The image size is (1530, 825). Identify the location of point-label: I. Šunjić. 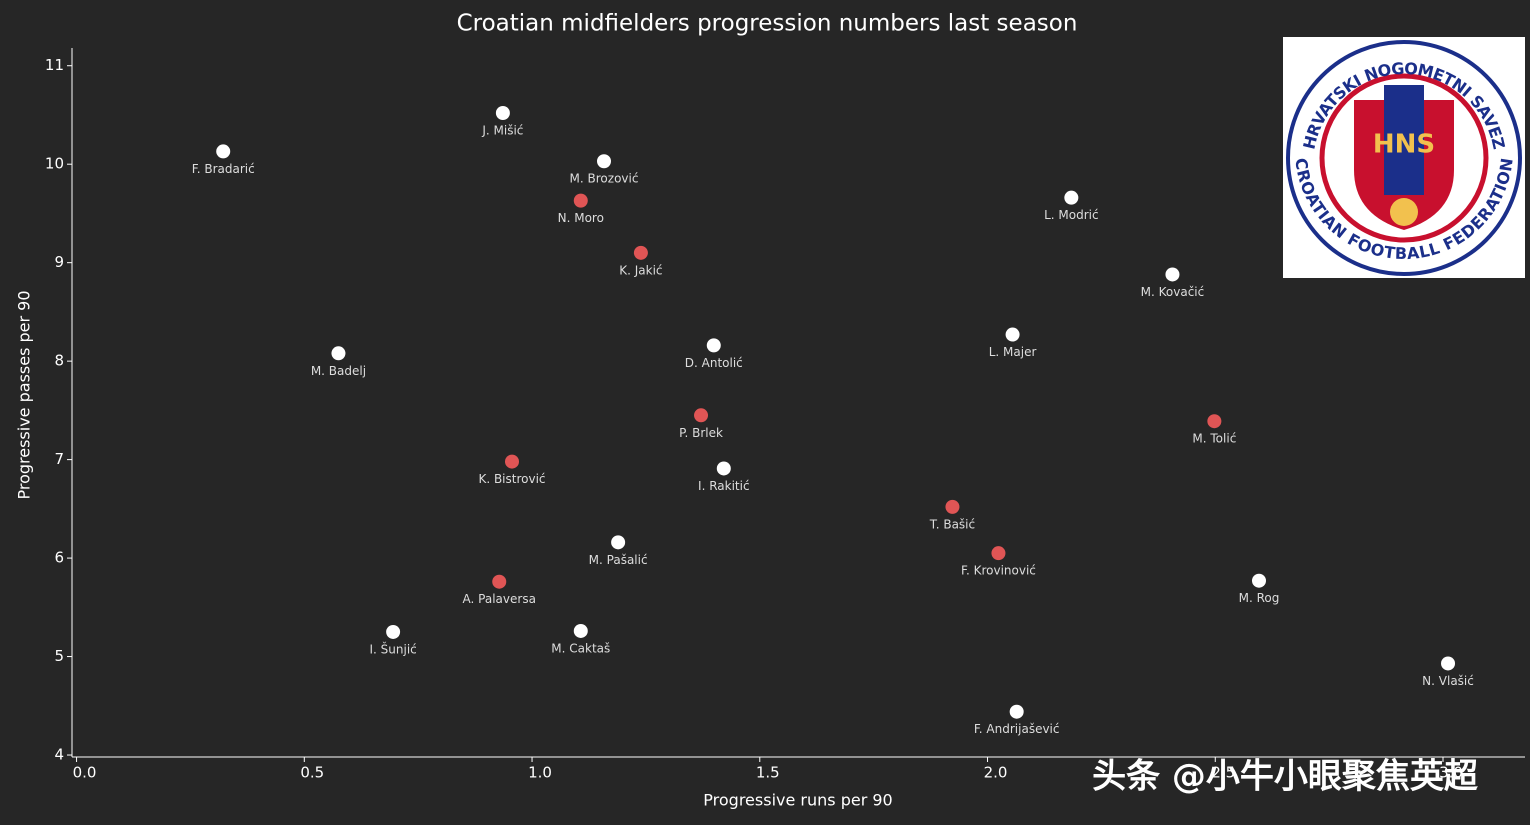
(392, 648).